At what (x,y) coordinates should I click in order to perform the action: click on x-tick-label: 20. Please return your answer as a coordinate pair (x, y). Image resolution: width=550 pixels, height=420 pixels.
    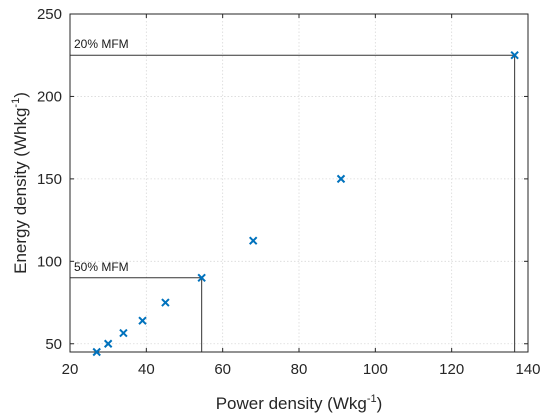
    Looking at the image, I should click on (70, 369).